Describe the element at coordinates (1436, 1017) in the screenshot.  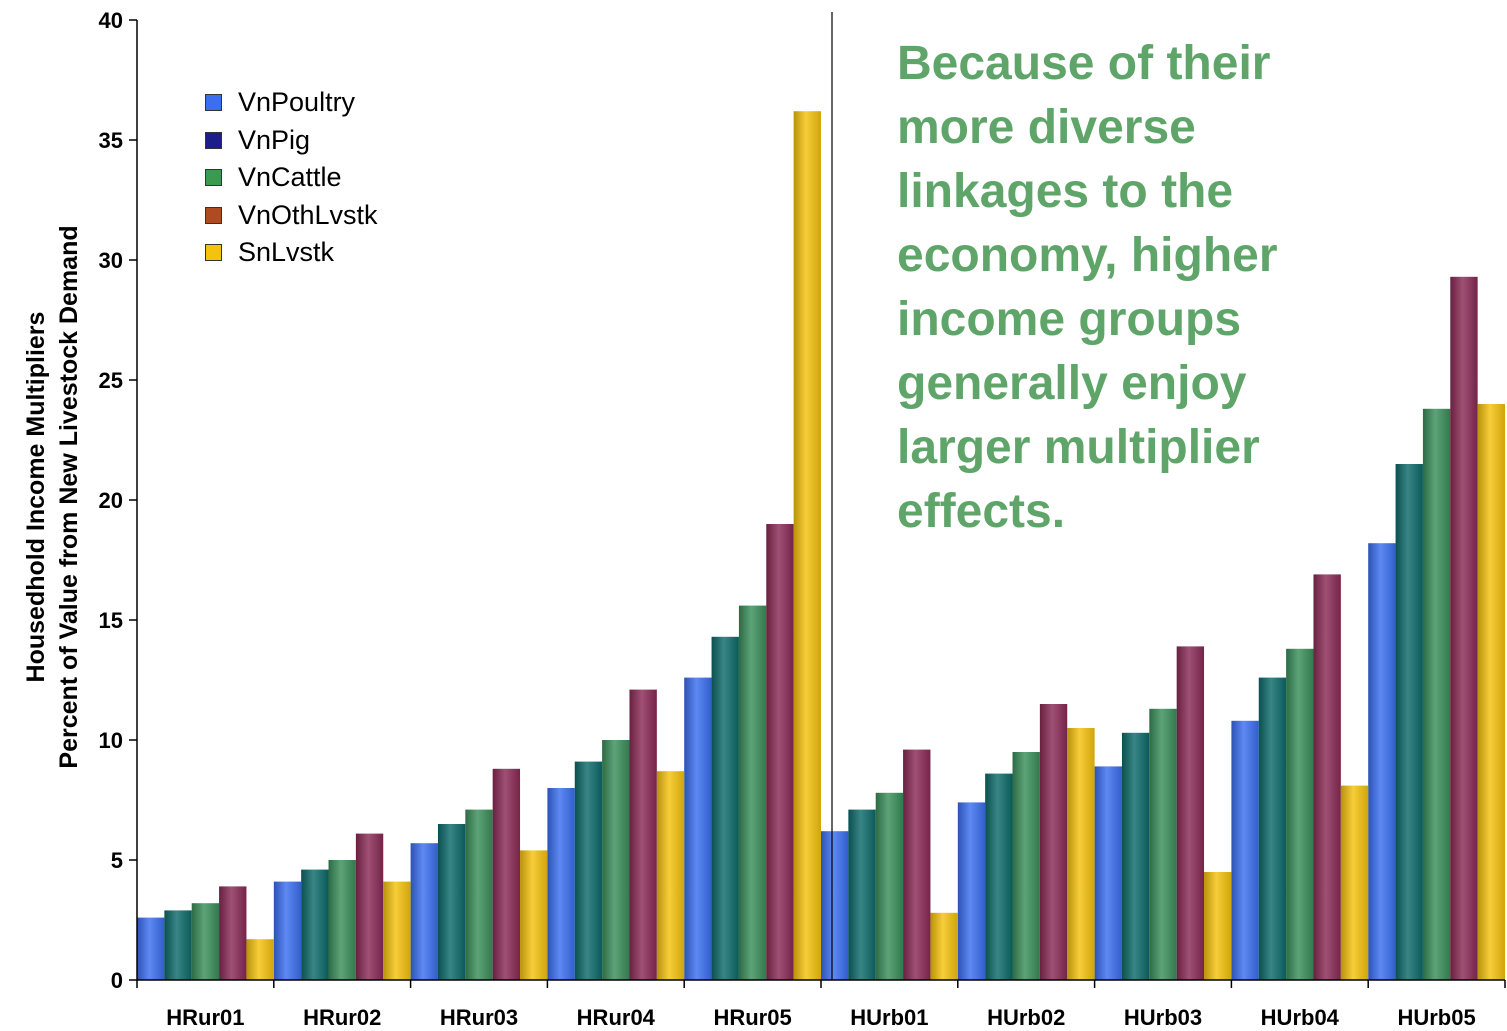
I see `x-tick-label: HUrb05` at that location.